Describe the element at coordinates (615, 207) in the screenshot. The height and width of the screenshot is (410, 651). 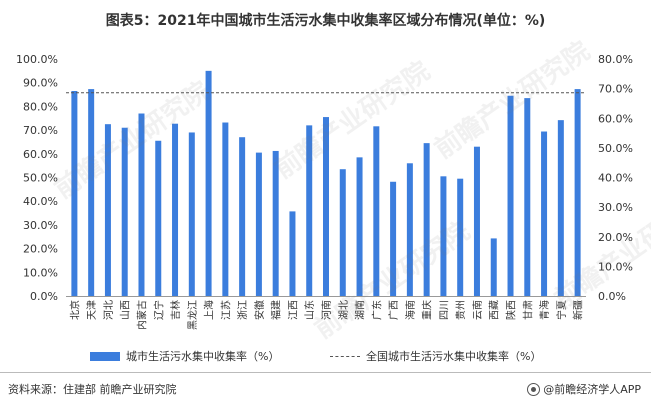
I see `y2-tick-label: 30.0%` at that location.